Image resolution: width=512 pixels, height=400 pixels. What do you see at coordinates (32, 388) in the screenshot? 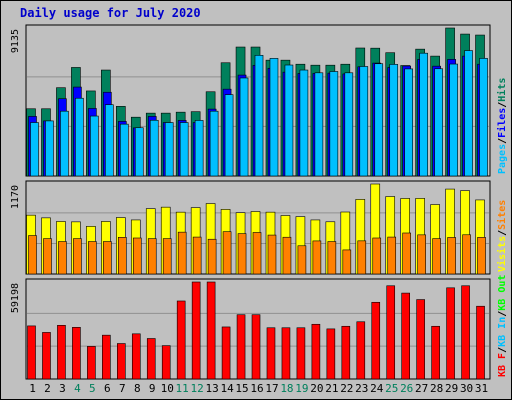
I see `x-tick-label-1: 1` at bounding box center [32, 388].